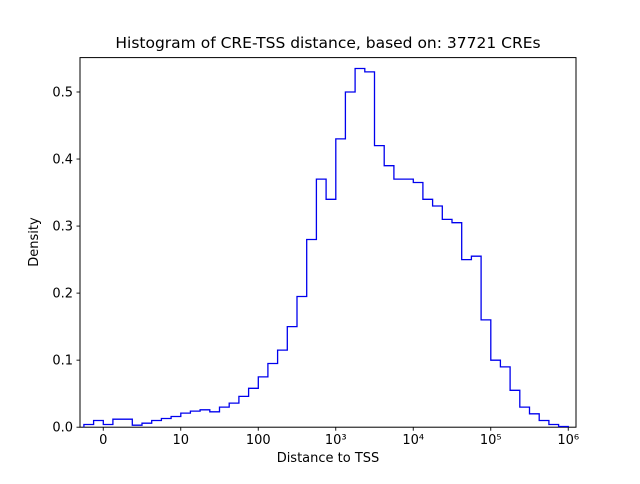 The width and height of the screenshot is (640, 484). What do you see at coordinates (336, 440) in the screenshot?
I see `x-tick-label: 10³` at bounding box center [336, 440].